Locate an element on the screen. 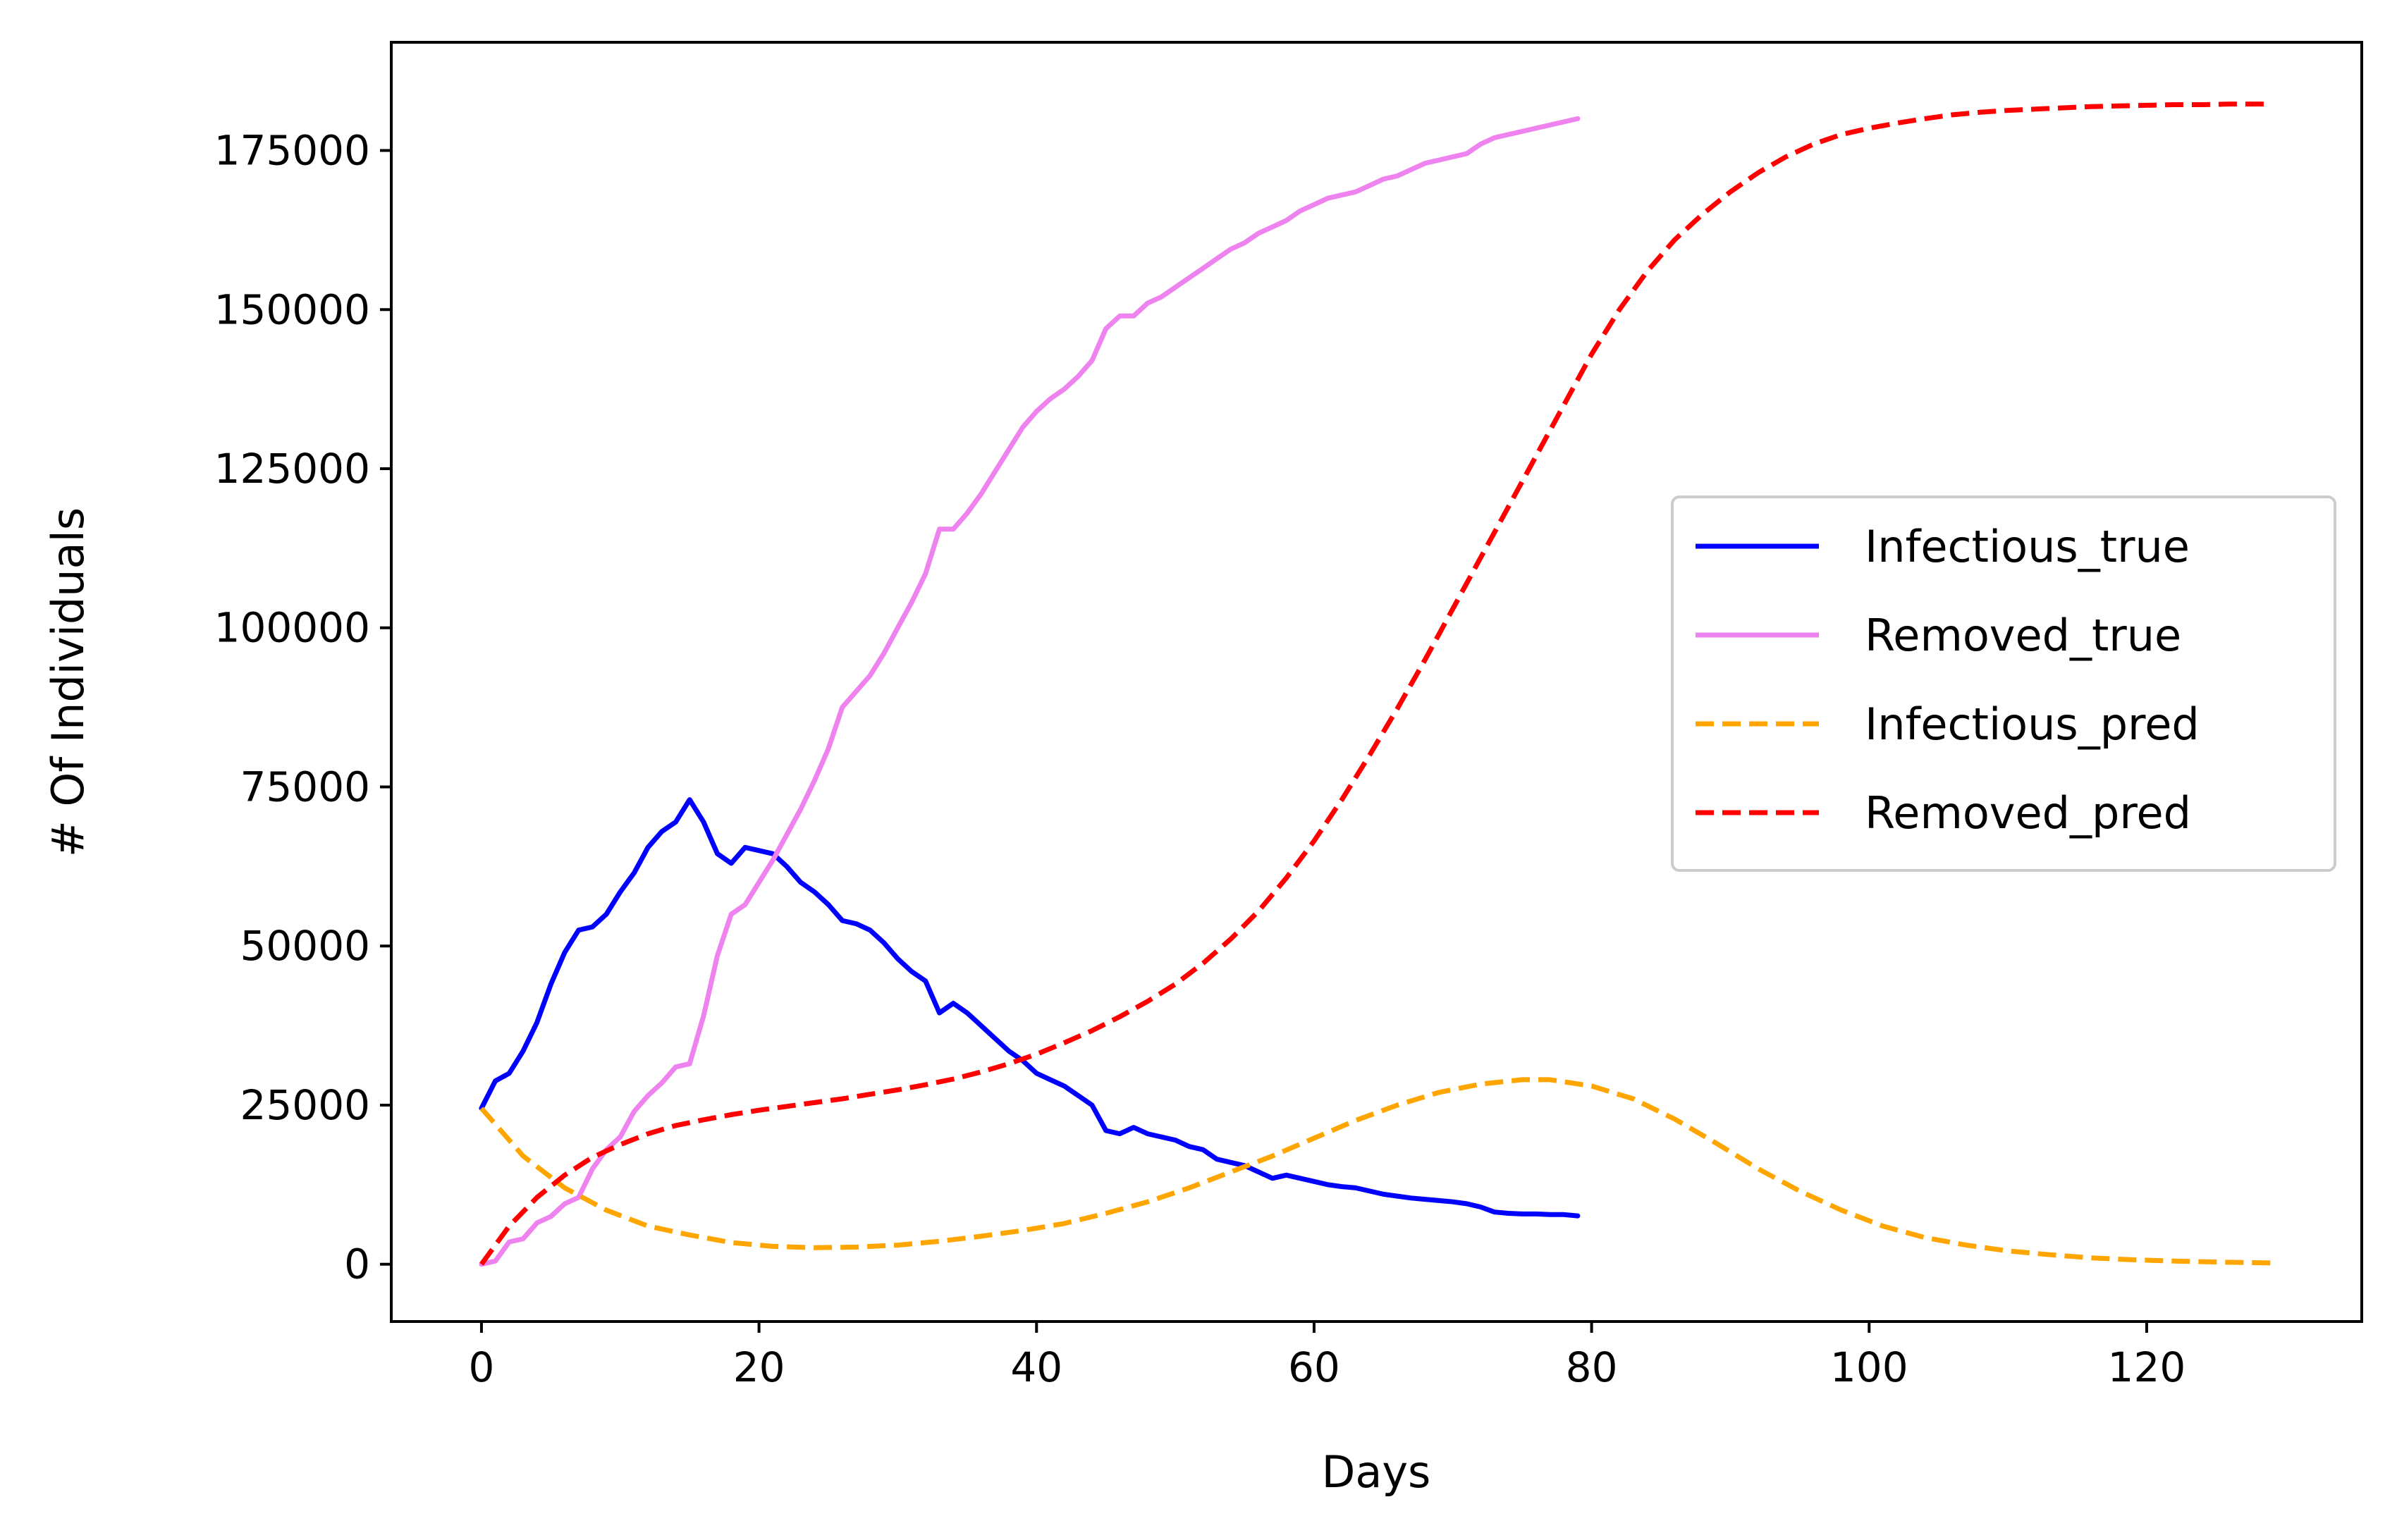 The height and width of the screenshot is (1540, 2397). y-tick-label: 150000 is located at coordinates (292, 309).